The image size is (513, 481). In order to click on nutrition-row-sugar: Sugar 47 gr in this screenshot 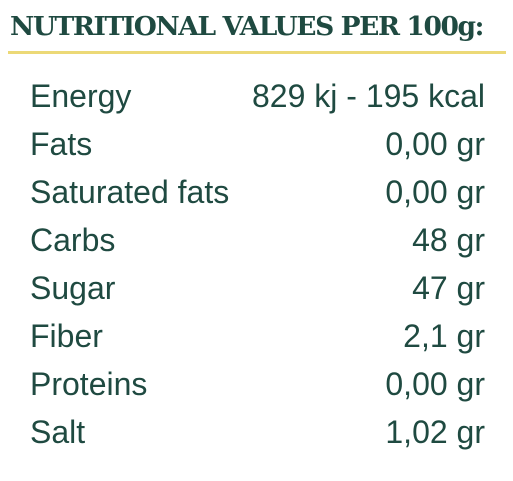, I will do `click(257, 288)`.